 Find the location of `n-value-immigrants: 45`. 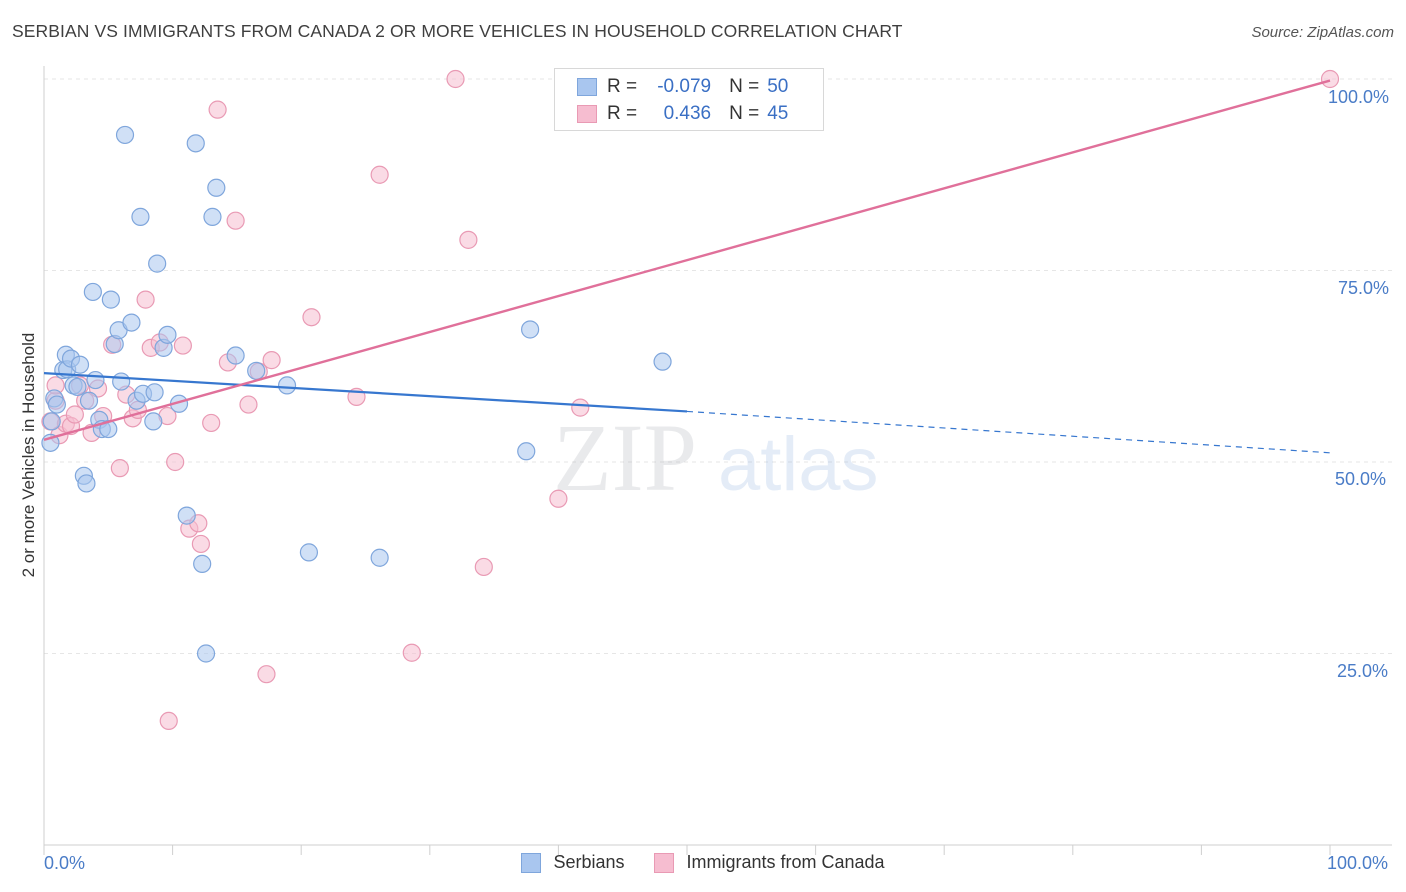

n-value-immigrants: 45 is located at coordinates (778, 113).